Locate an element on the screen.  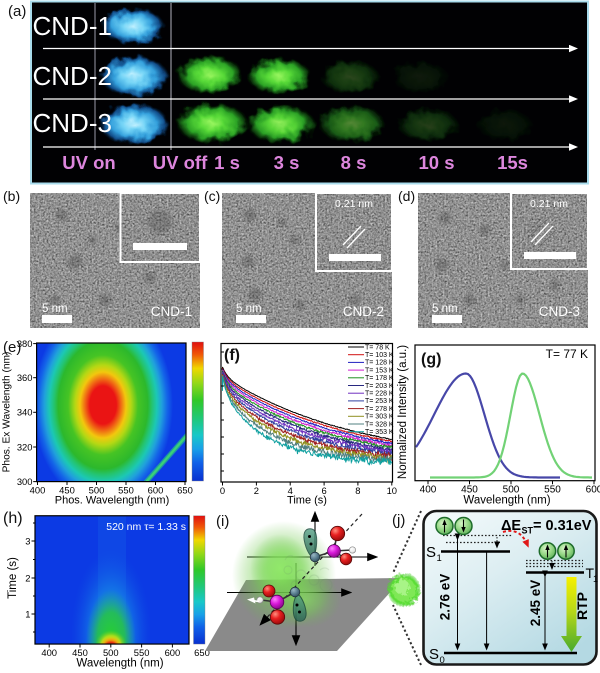
svg-text: 2.76 eV is located at coordinates (445, 597).